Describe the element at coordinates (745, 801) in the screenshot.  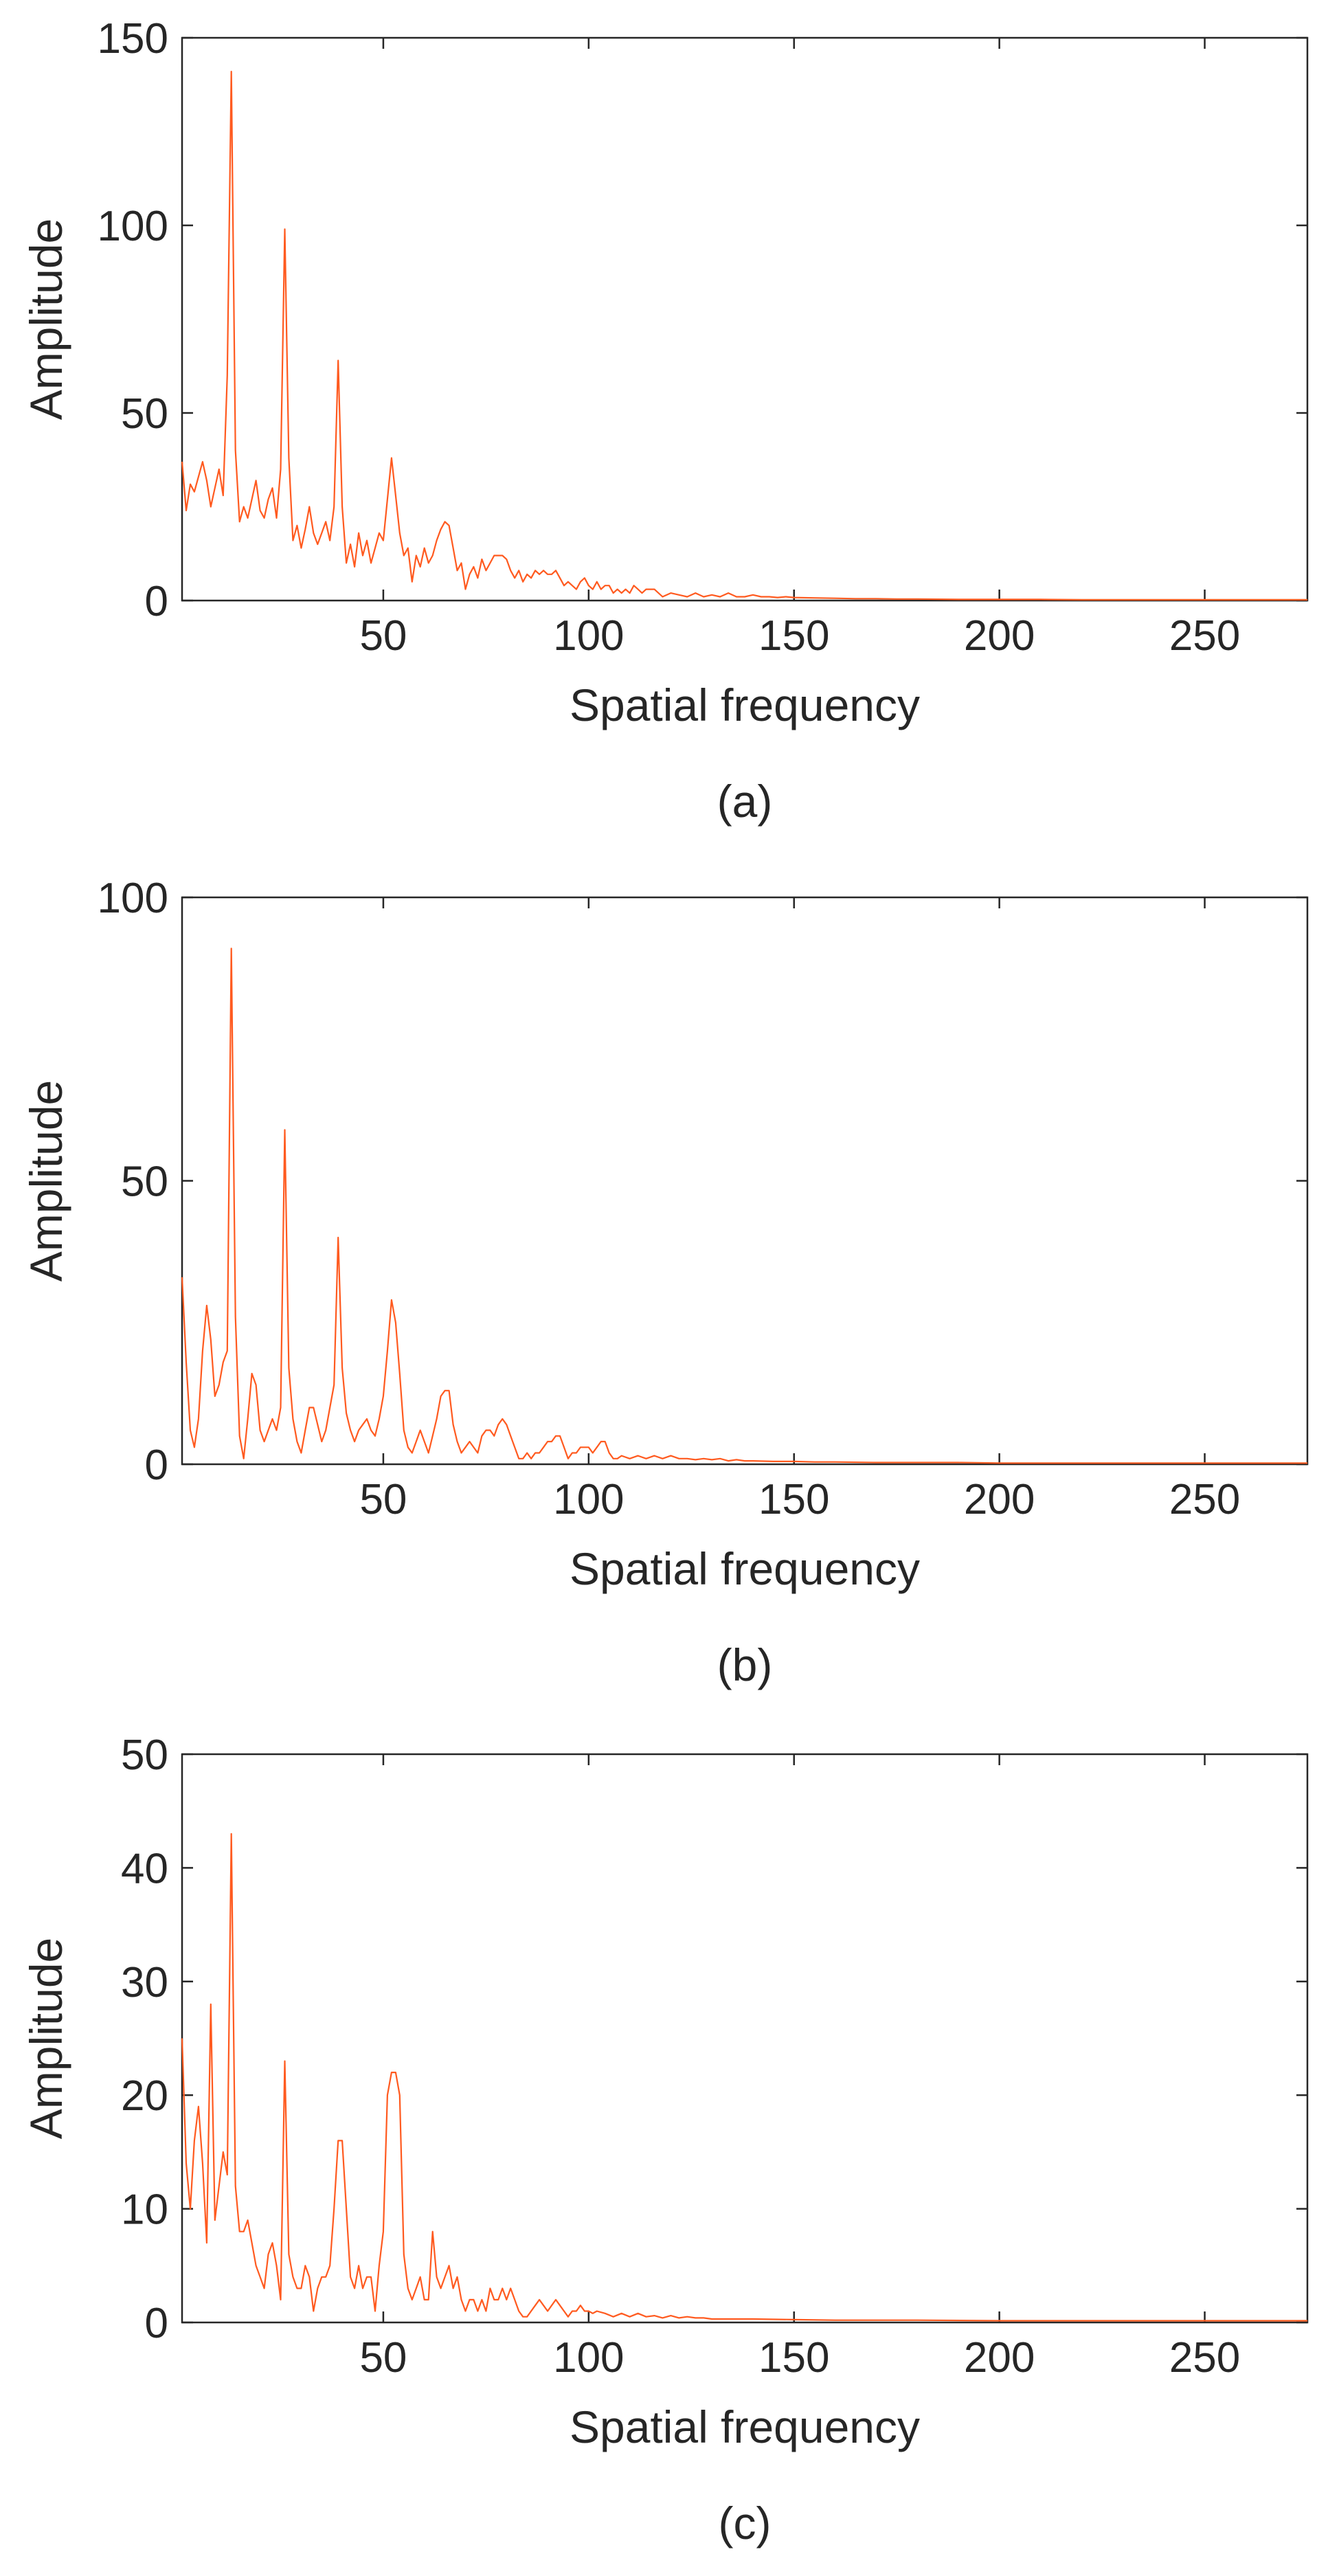
I see `panel-label: (a)` at that location.